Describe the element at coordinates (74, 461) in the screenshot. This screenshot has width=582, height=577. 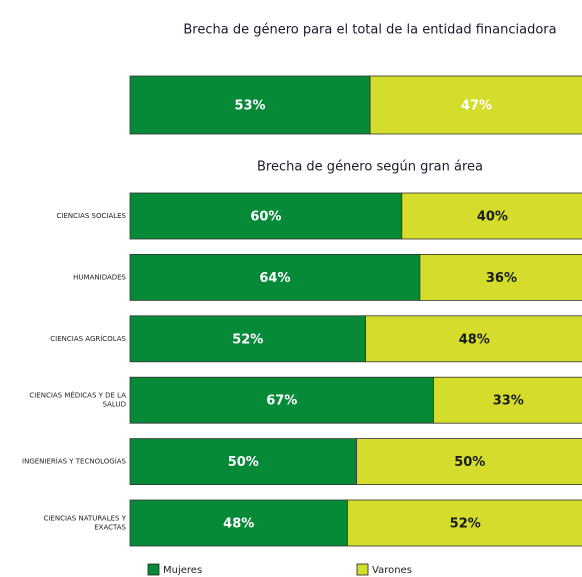
I see `category-label: INGENIERÍAS Y TECNOLOGÍAS` at that location.